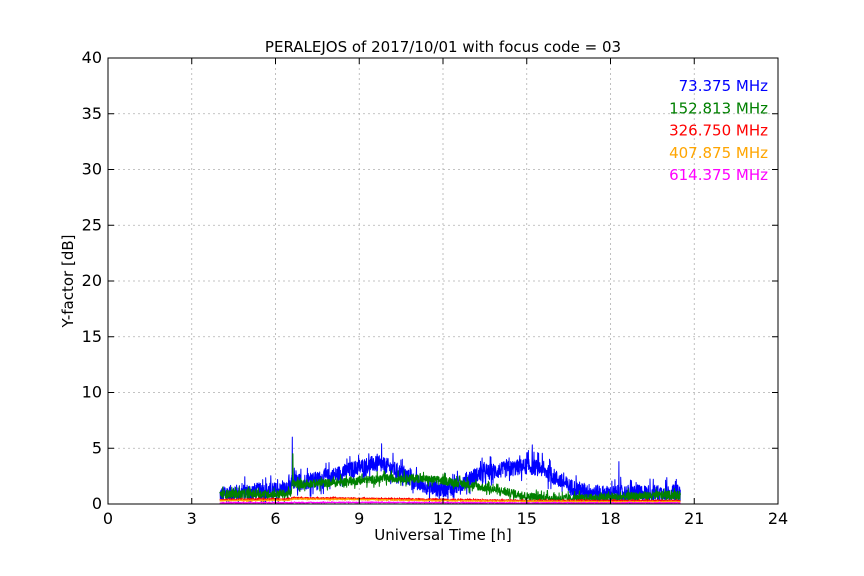 This screenshot has width=864, height=576. I want to click on x-tick-label: 21, so click(694, 518).